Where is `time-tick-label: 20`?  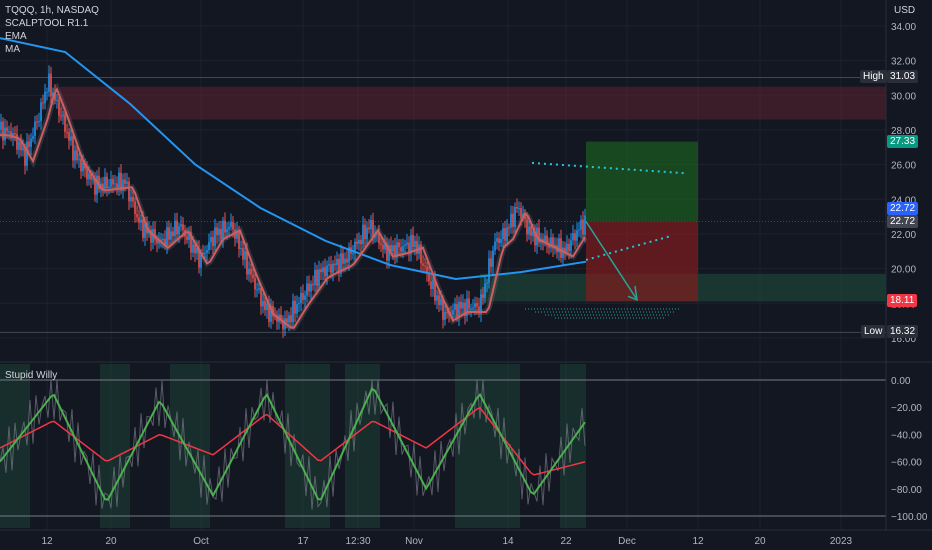
time-tick-label: 20 is located at coordinates (111, 541).